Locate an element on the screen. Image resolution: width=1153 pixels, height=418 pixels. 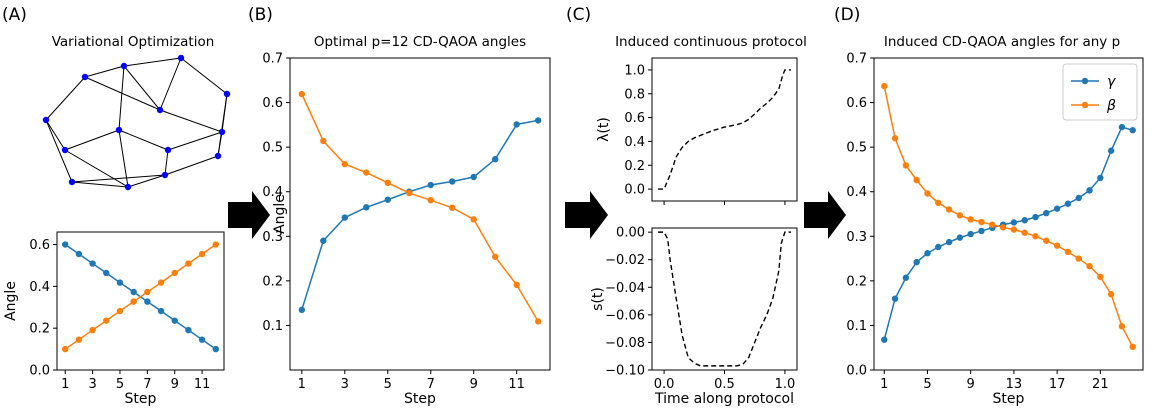
chart-a-step-angles: 1 3 5 7 9 11 0.0 0.2 0.4 0.6 Step Angle is located at coordinates (114, 319).